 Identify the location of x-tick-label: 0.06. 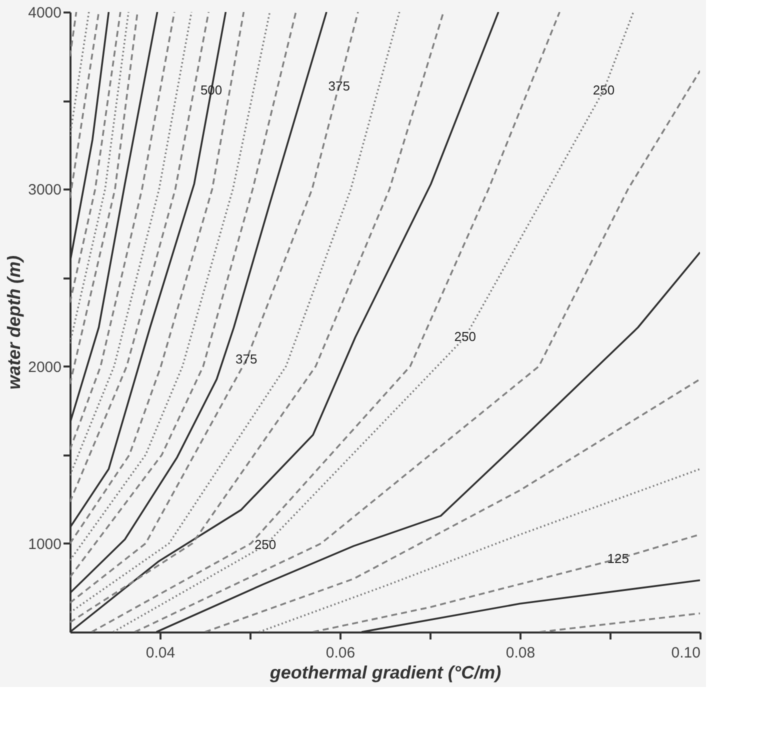
(341, 653).